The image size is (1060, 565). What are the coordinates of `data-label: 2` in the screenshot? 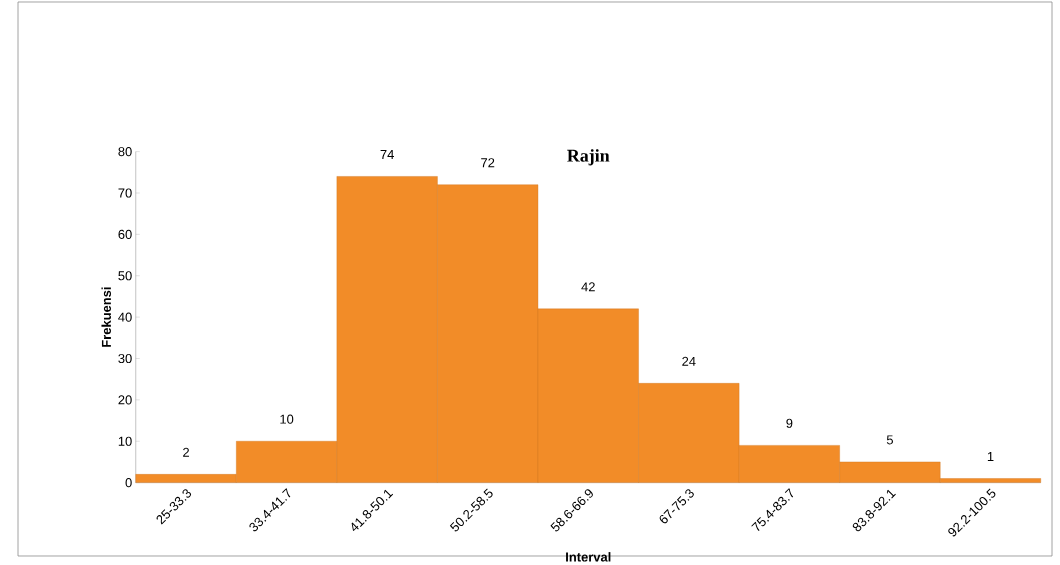 It's located at (186, 452).